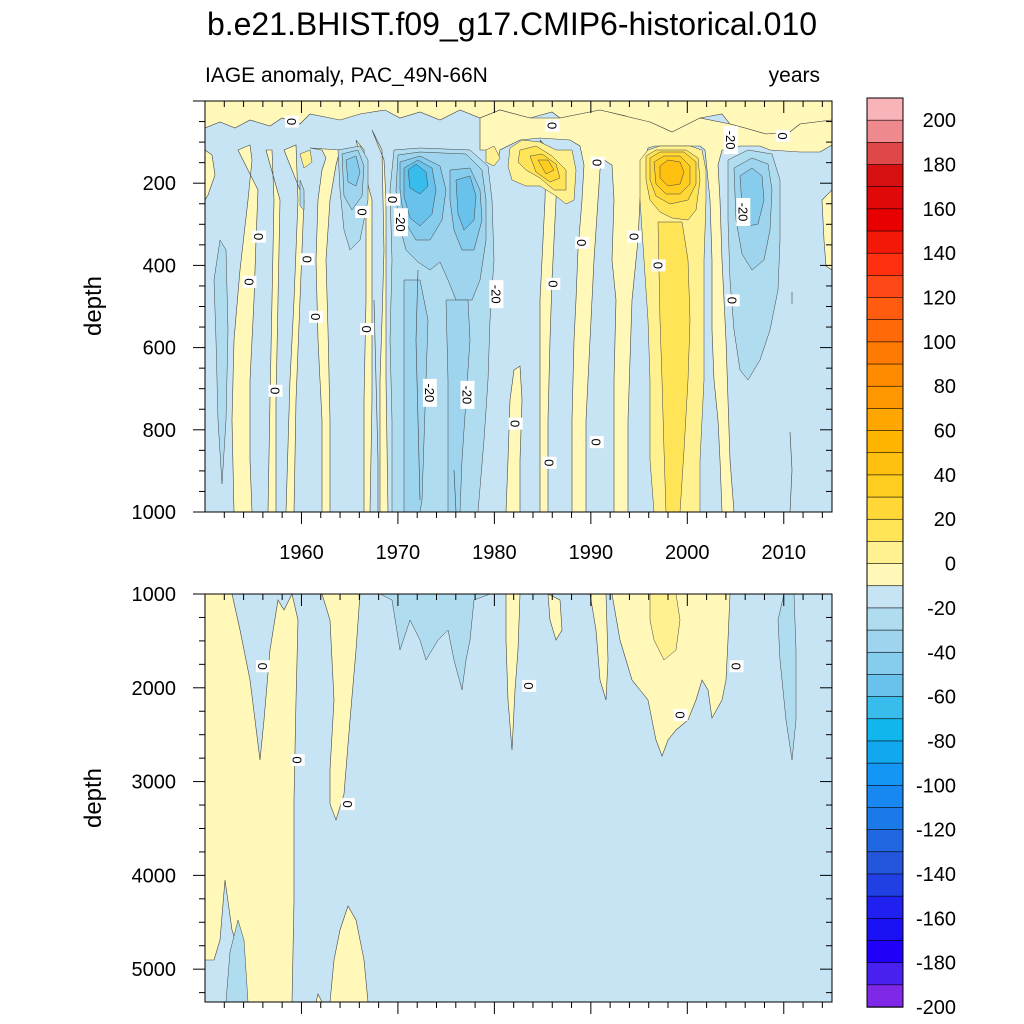 This screenshot has width=1024, height=1024. What do you see at coordinates (941, 653) in the screenshot?
I see `colorbar-tick-label: -40` at bounding box center [941, 653].